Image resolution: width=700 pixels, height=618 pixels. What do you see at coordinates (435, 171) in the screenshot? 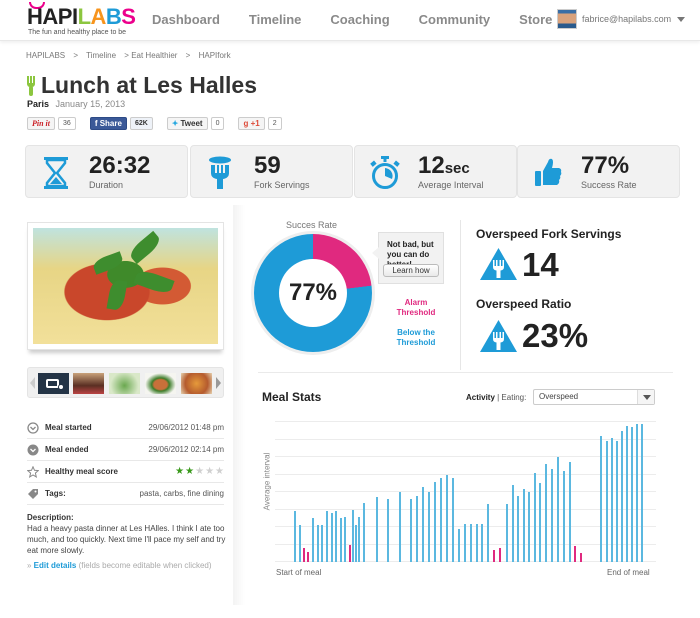
I see `stat-card-average-interval: 12sec Average Interval` at bounding box center [435, 171].